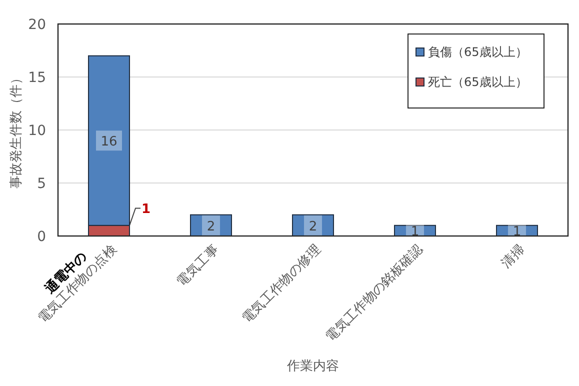 The image size is (579, 386). Describe the element at coordinates (41, 184) in the screenshot. I see `y-tick-label: 5` at that location.